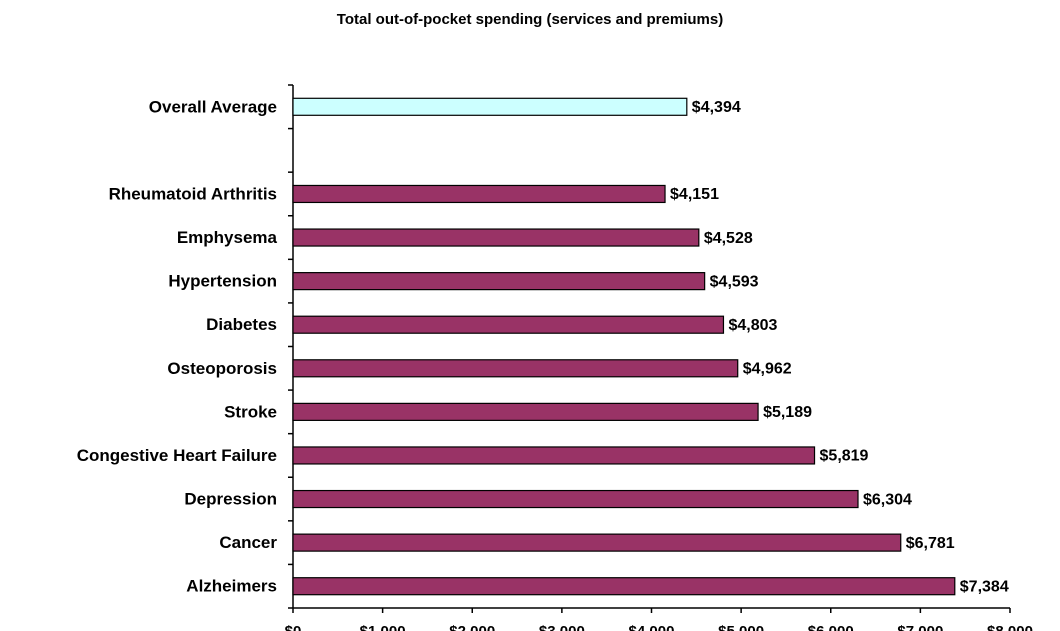 This screenshot has height=631, width=1060. What do you see at coordinates (752, 325) in the screenshot?
I see `value-label: $4,803` at bounding box center [752, 325].